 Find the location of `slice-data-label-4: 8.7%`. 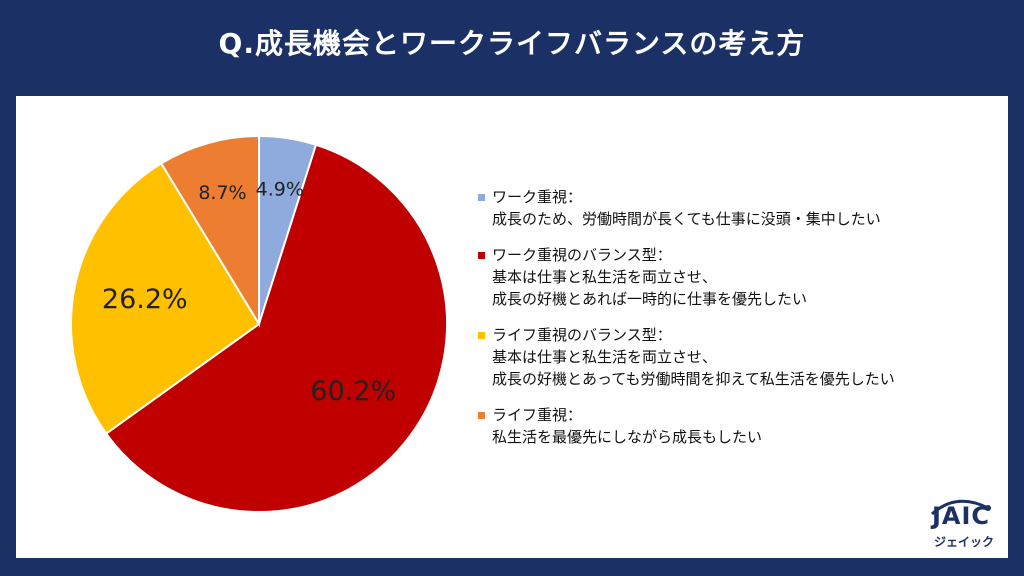

slice-data-label-4: 8.7% is located at coordinates (222, 193).